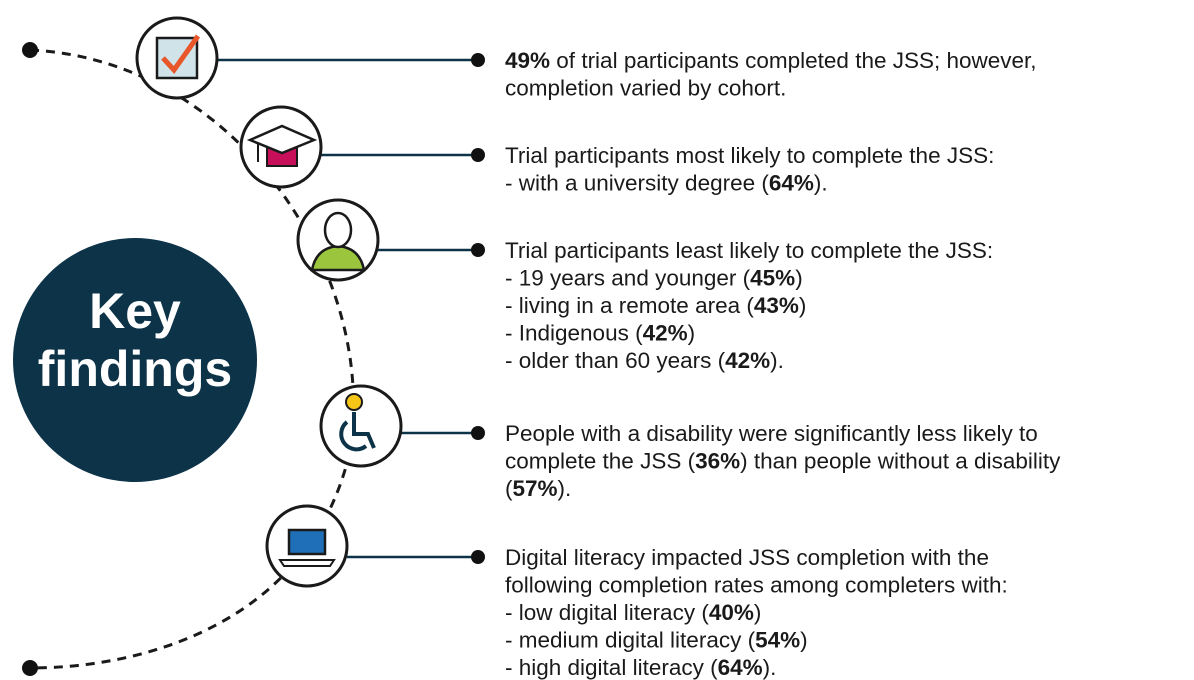  I want to click on laptop-screen, so click(307, 542).